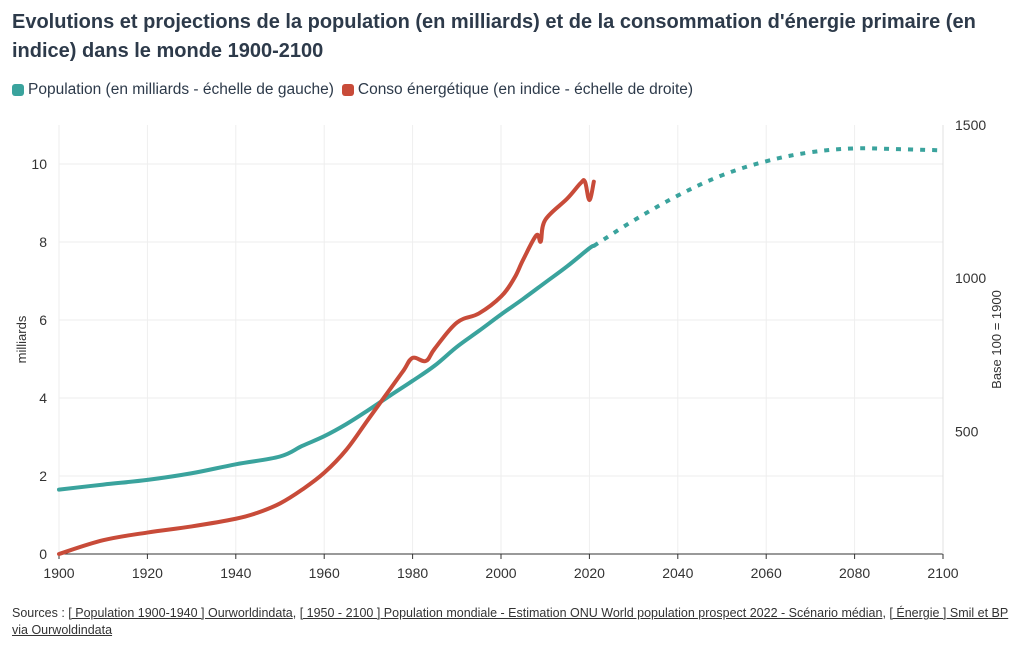 This screenshot has height=650, width=1020. I want to click on y-right-axis-title: Base 100 = 1900, so click(996, 339).